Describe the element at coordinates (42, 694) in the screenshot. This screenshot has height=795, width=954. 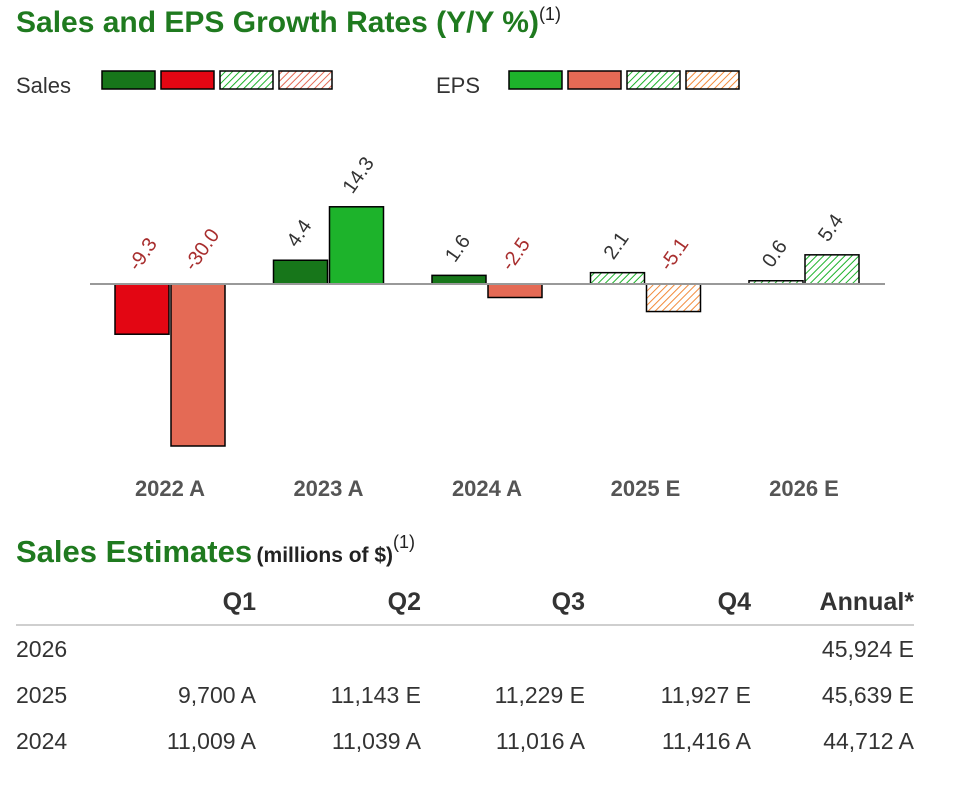
I see `table-cell: 2025` at that location.